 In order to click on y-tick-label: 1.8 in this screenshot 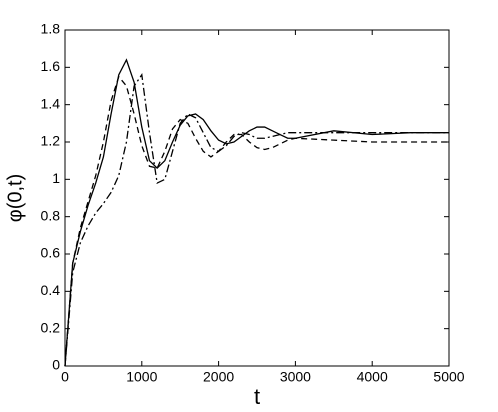, I will do `click(51, 29)`.